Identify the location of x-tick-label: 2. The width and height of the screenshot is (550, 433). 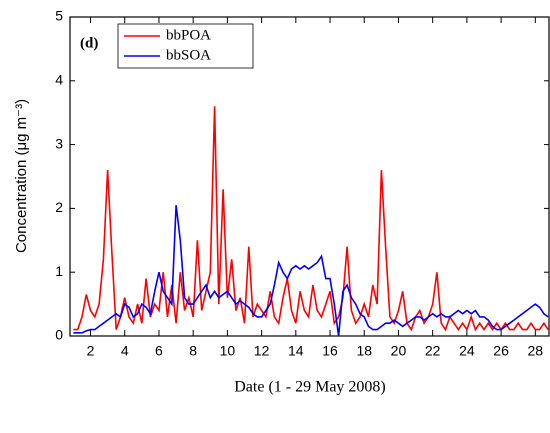
(91, 351).